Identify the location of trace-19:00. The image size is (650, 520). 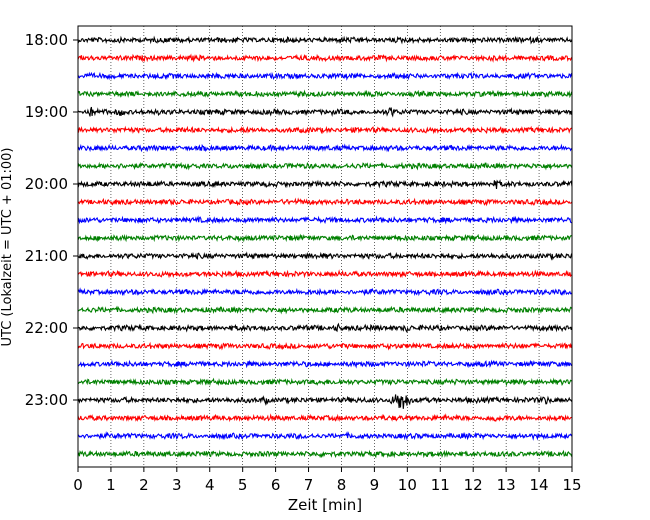
(325, 112).